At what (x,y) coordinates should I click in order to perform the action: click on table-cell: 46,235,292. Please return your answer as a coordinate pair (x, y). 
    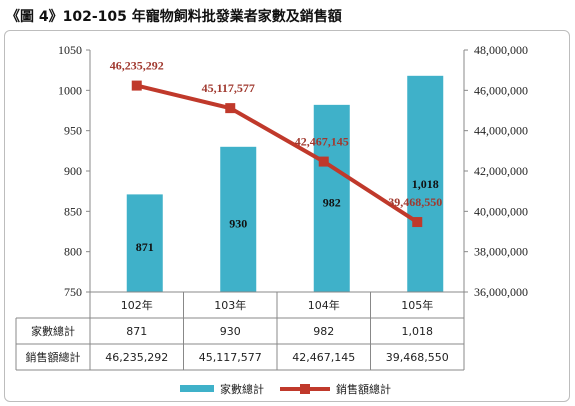
    Looking at the image, I should click on (136, 357).